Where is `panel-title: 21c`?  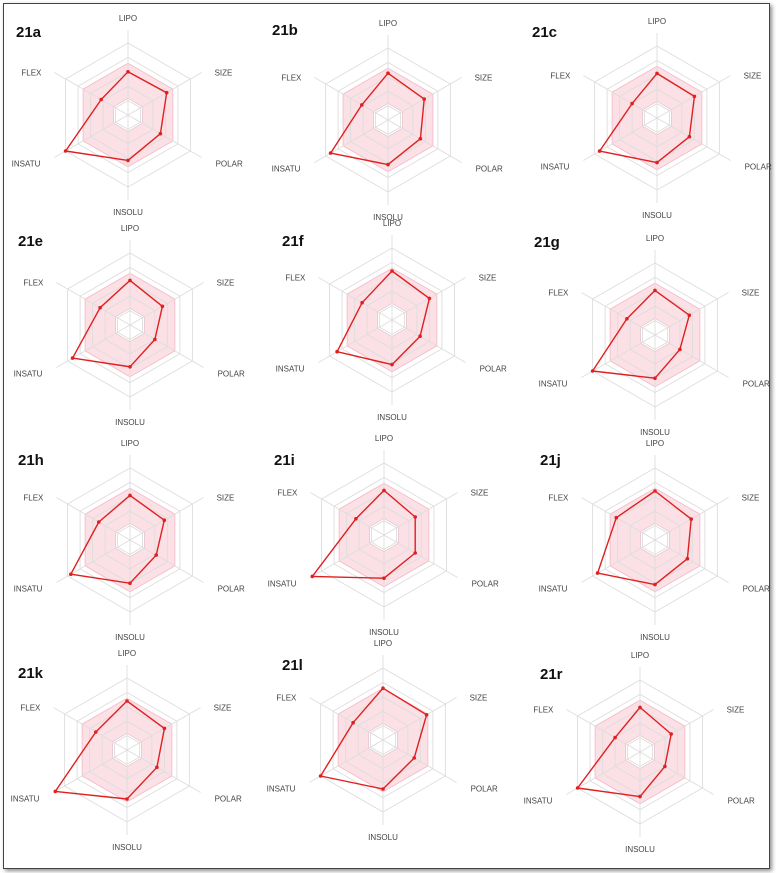
panel-title: 21c is located at coordinates (544, 32).